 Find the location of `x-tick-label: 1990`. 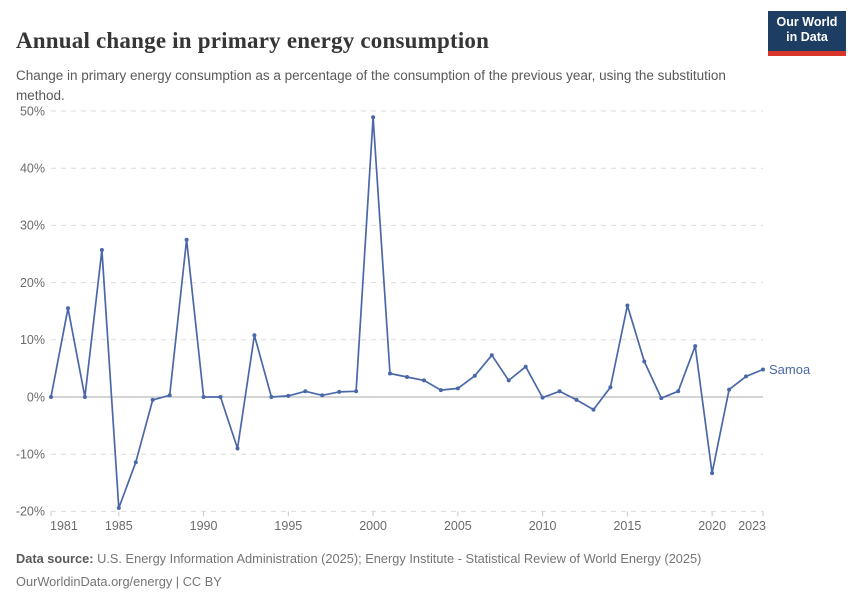

x-tick-label: 1990 is located at coordinates (204, 526).